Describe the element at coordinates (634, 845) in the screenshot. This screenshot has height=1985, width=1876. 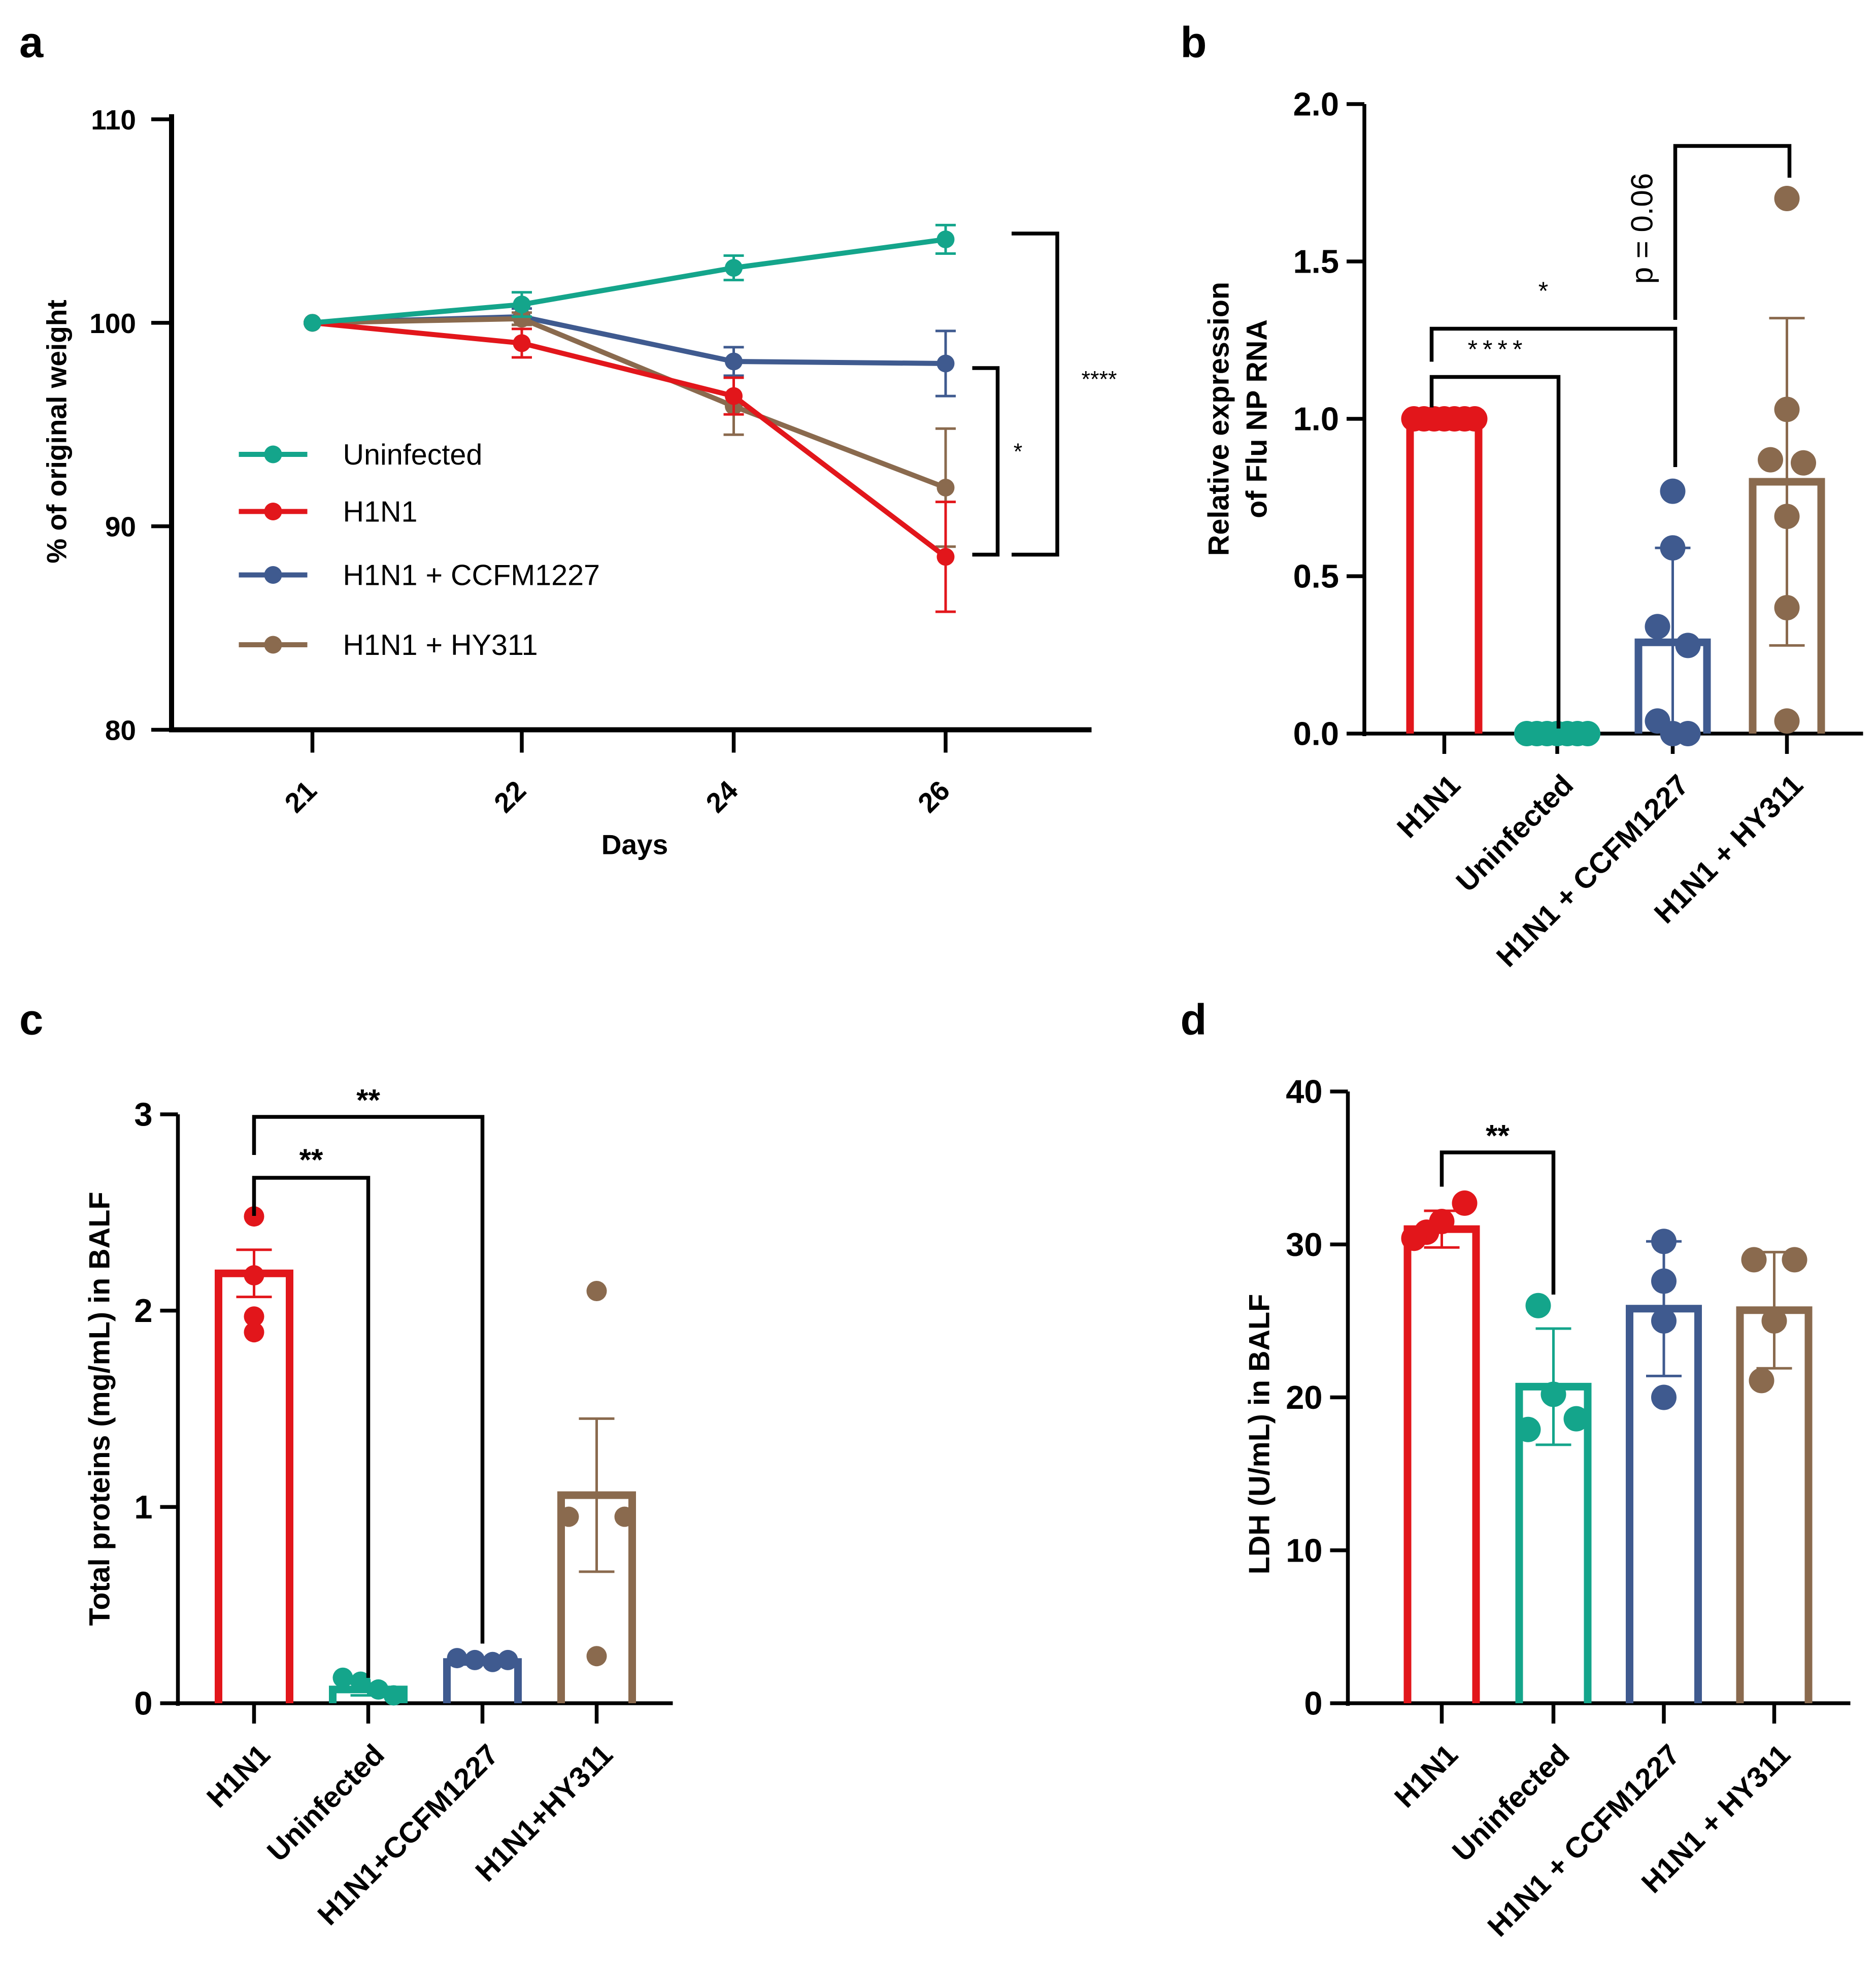
I see `x-axis-label: Days` at that location.